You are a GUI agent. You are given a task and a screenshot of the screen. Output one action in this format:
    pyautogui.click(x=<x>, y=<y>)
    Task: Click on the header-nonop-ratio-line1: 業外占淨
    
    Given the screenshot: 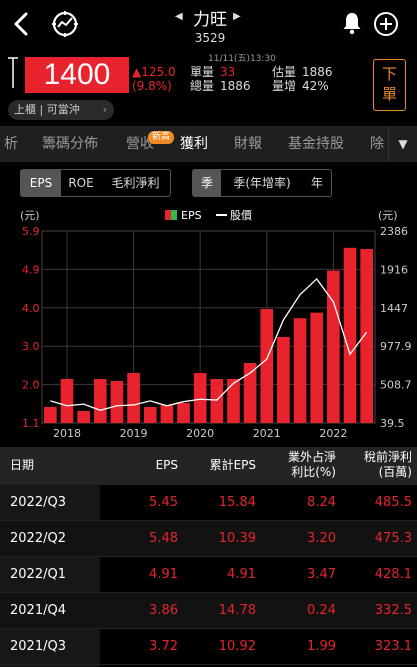 What is the action you would take?
    pyautogui.click(x=311, y=457)
    